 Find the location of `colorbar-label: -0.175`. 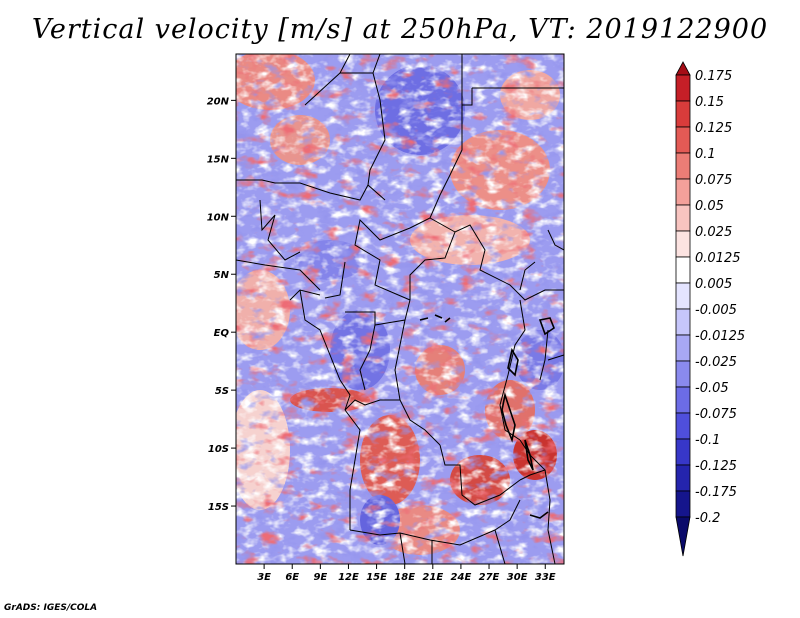

colorbar-label: -0.175 is located at coordinates (716, 492).